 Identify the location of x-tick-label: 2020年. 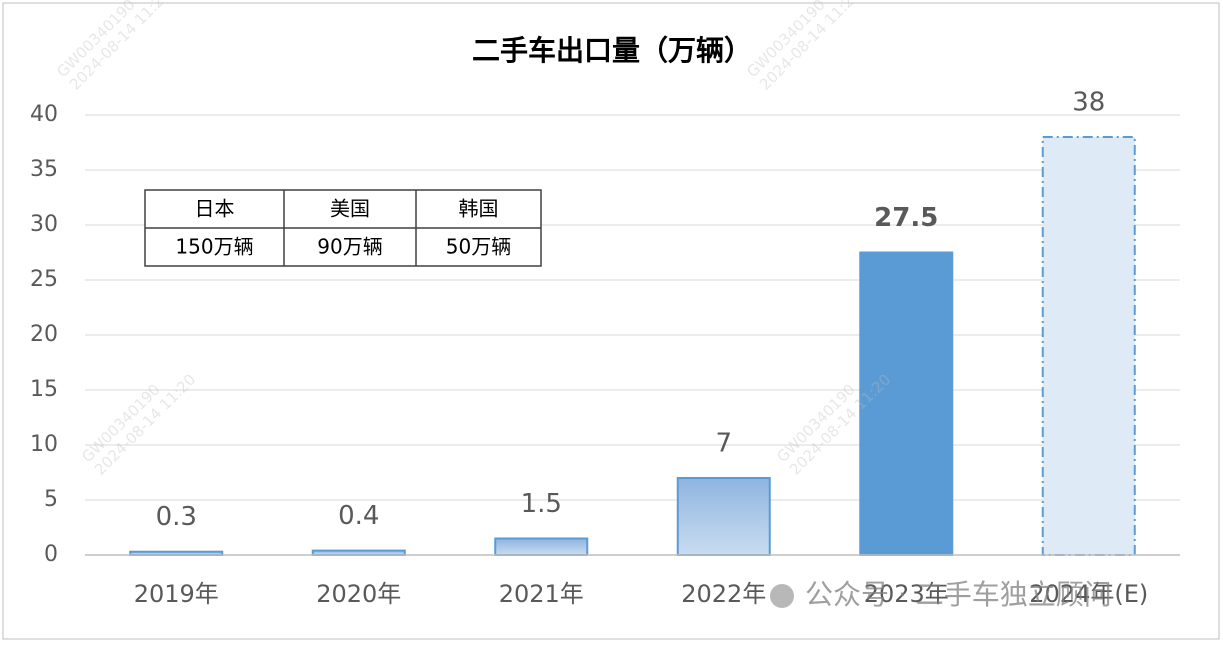
(358, 594).